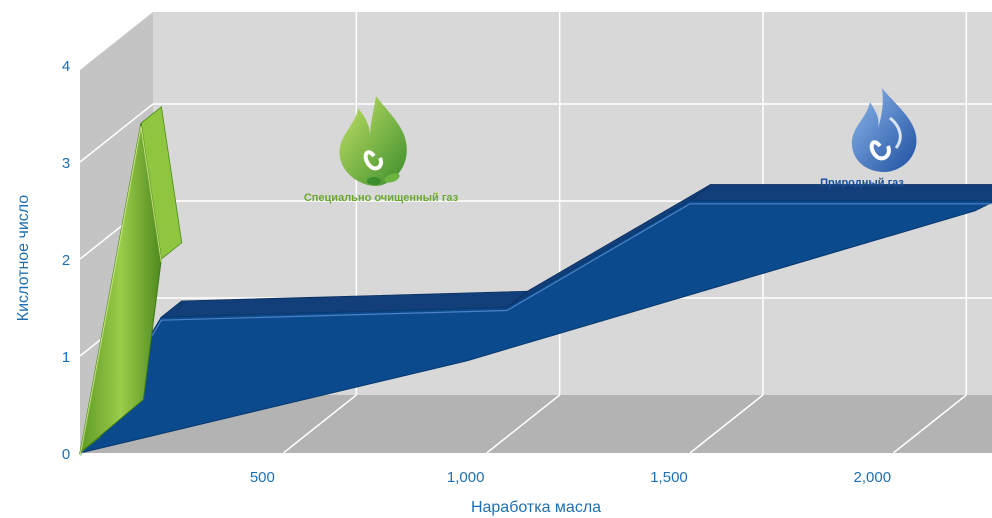 The height and width of the screenshot is (518, 992). What do you see at coordinates (23, 258) in the screenshot?
I see `y-axis-title: Кислотное число` at bounding box center [23, 258].